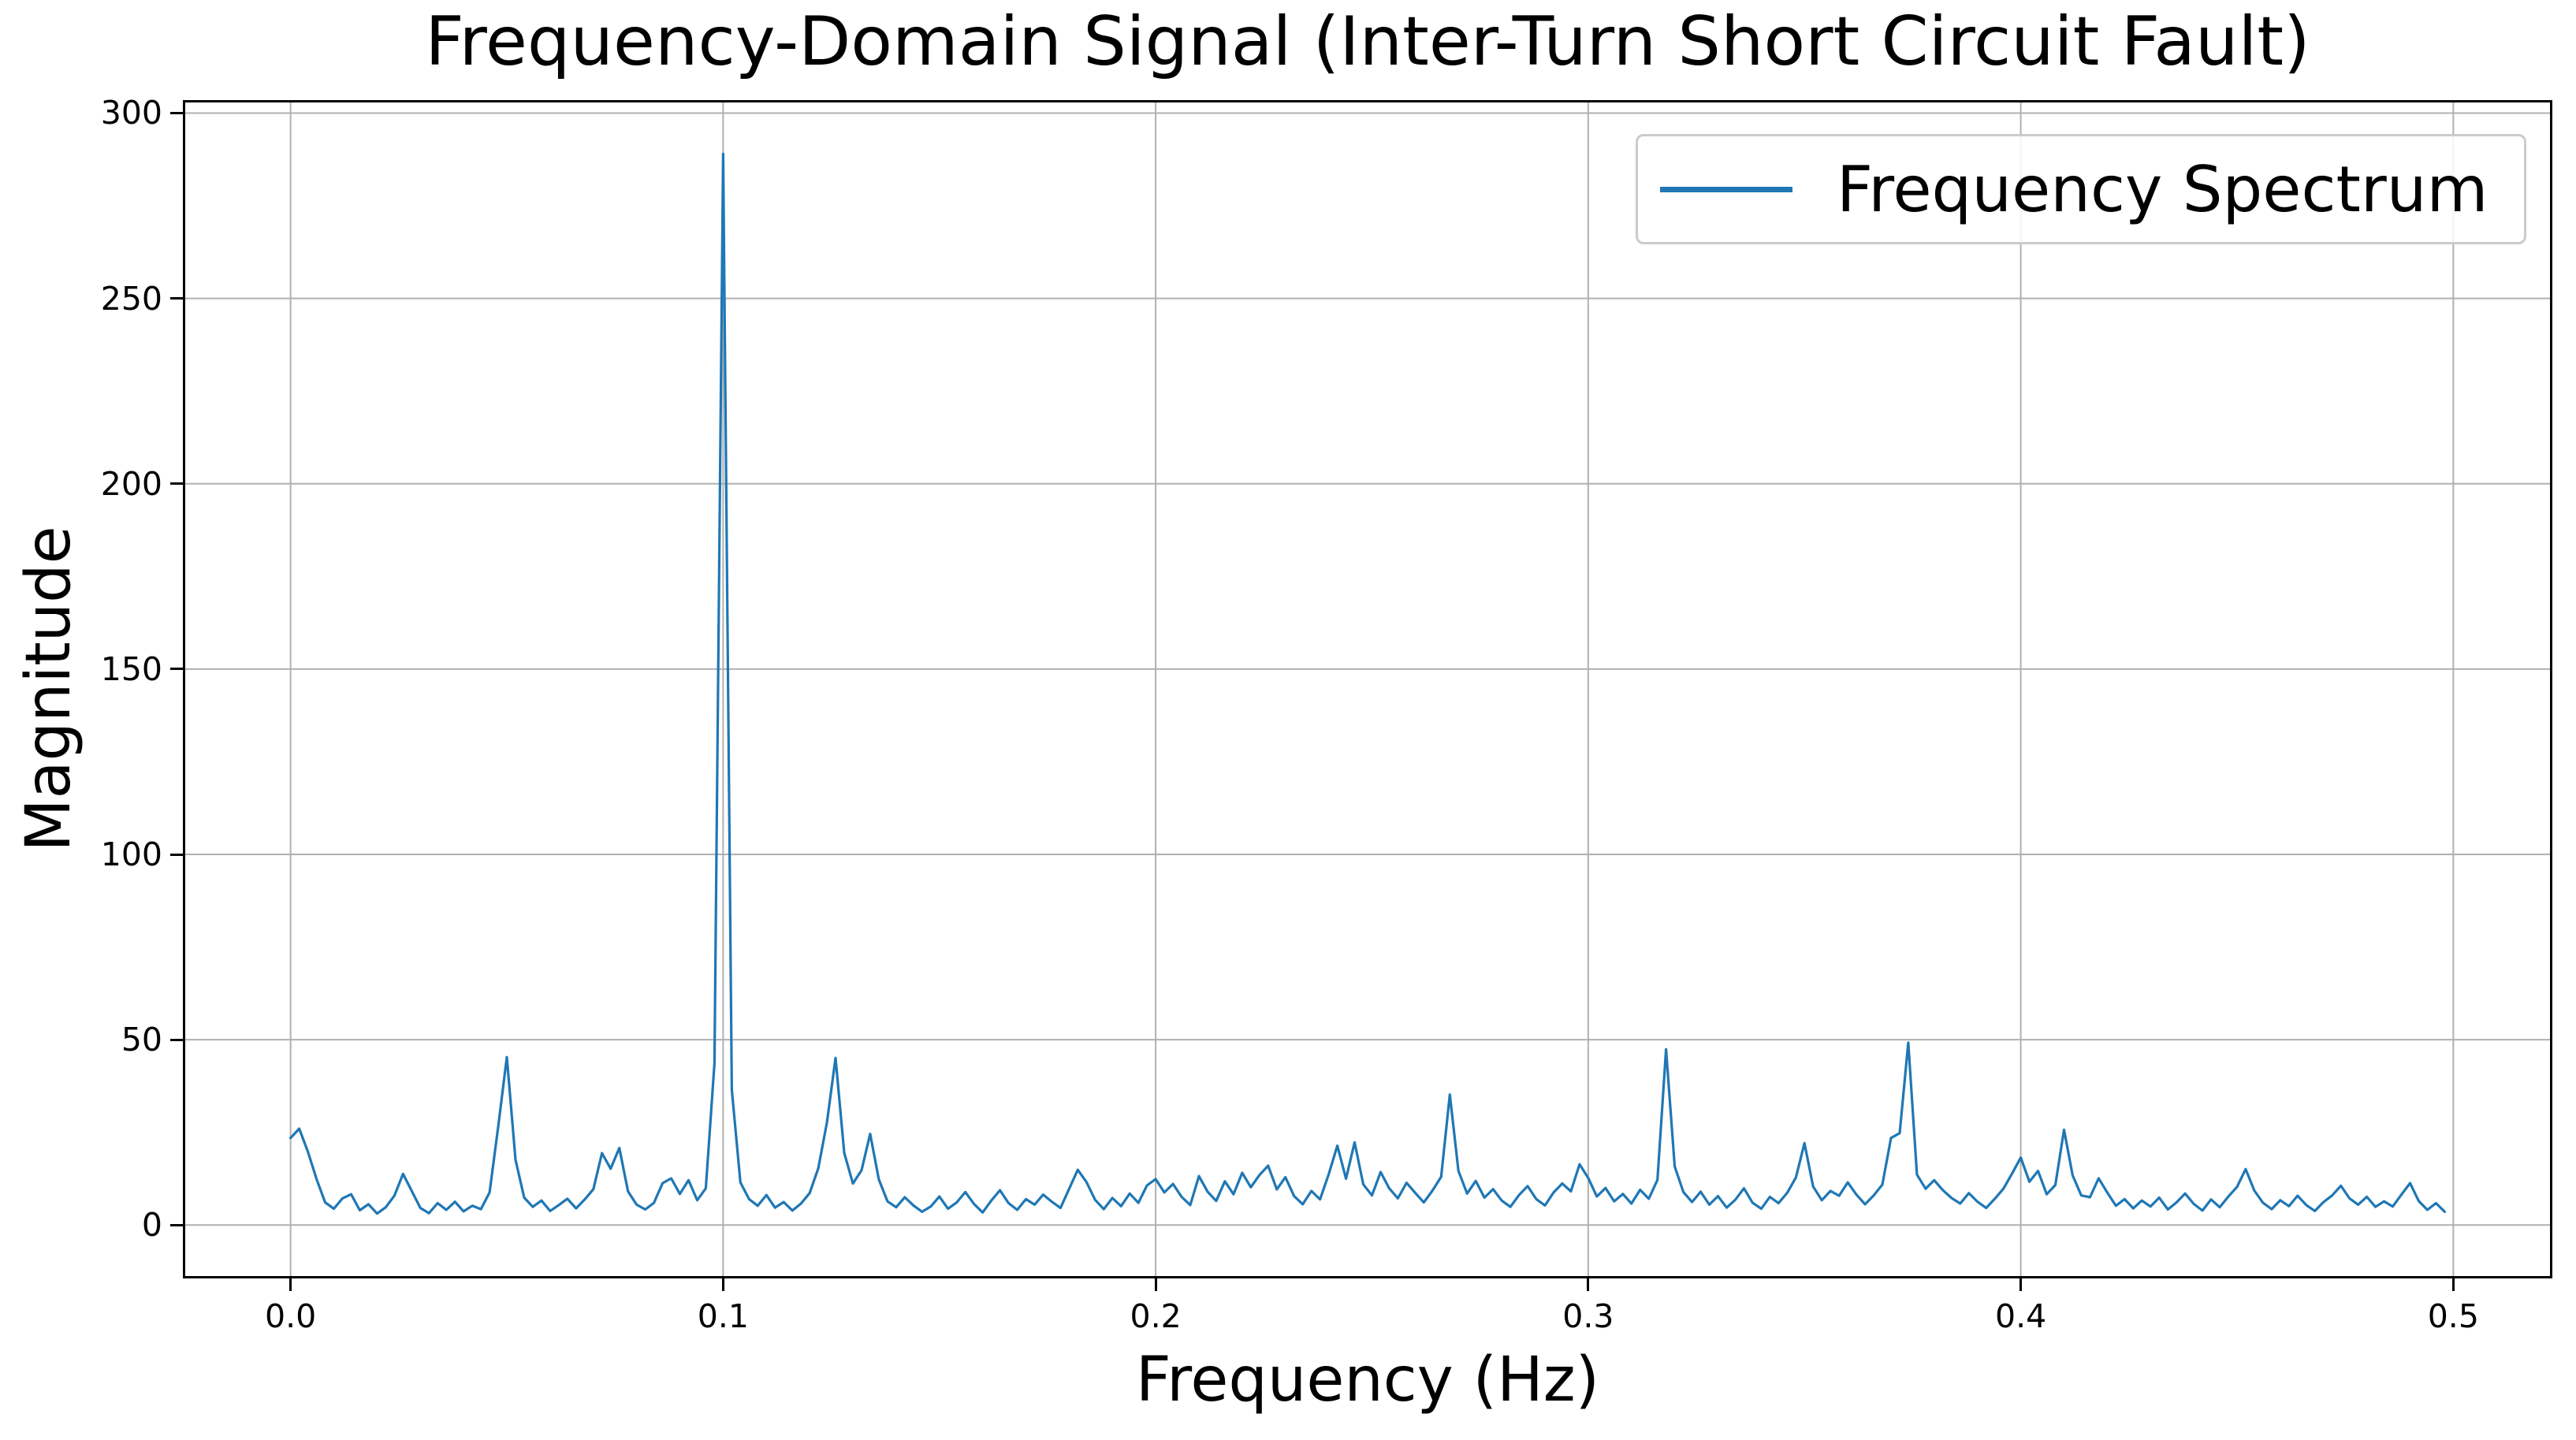 The height and width of the screenshot is (1440, 2576). I want to click on x-tick-label: 0.4, so click(2020, 1316).